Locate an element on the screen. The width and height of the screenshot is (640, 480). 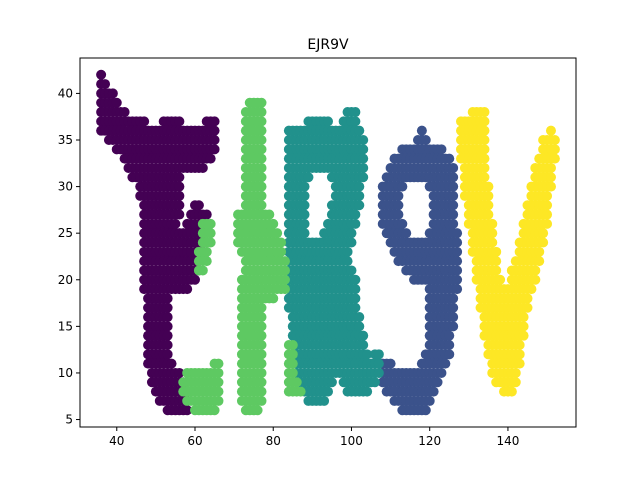
x-axis: 40 60 80 100 120 140 is located at coordinates (314, 437).